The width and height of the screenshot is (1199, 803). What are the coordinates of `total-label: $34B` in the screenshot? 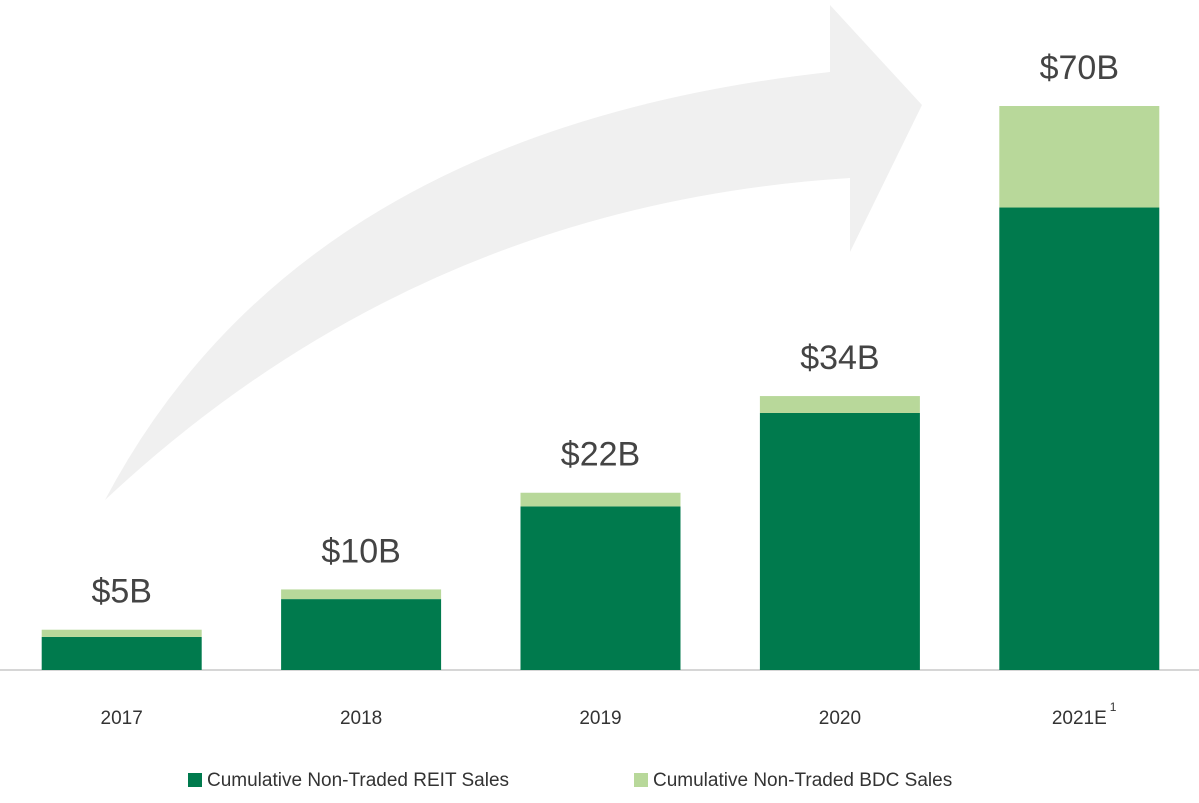 It's located at (839, 358).